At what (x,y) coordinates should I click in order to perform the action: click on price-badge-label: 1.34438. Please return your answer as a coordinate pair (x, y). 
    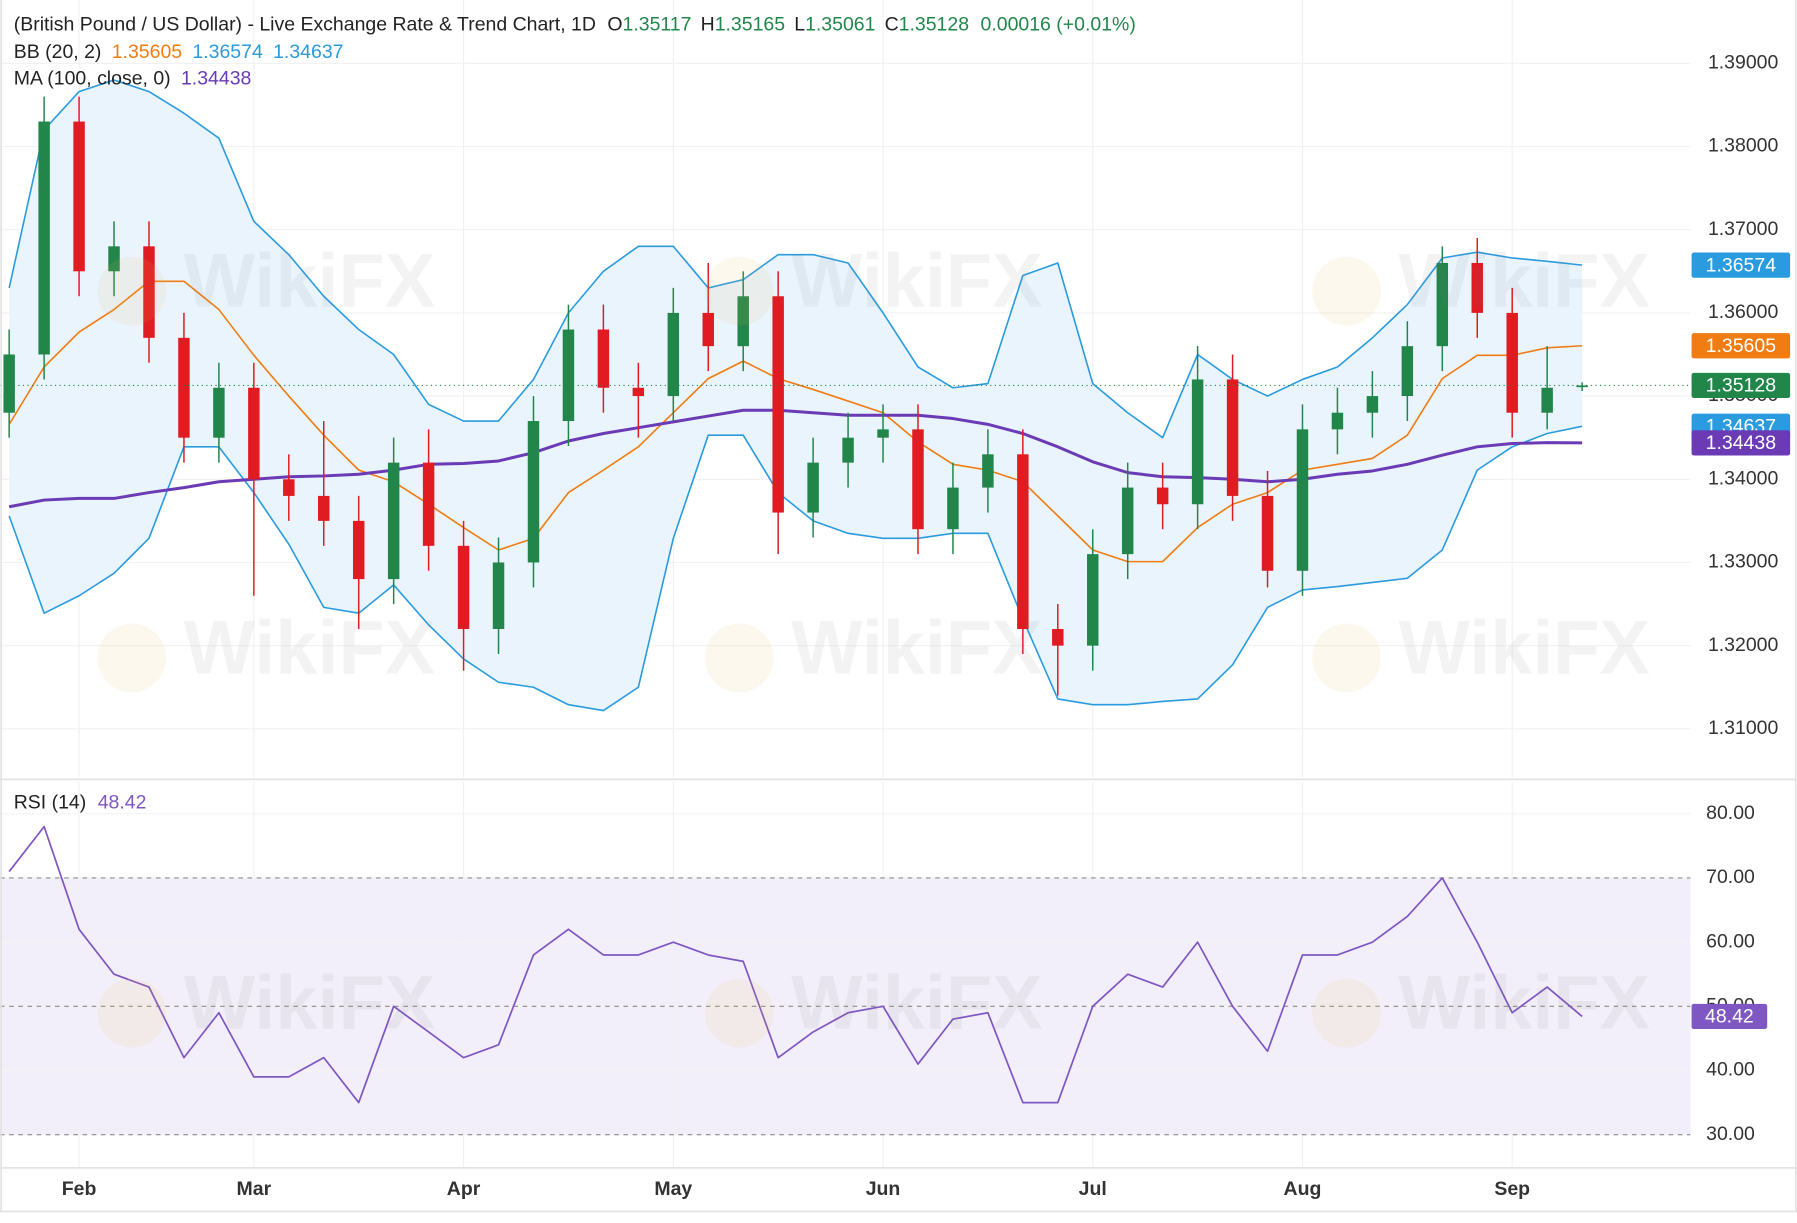
    Looking at the image, I should click on (1741, 443).